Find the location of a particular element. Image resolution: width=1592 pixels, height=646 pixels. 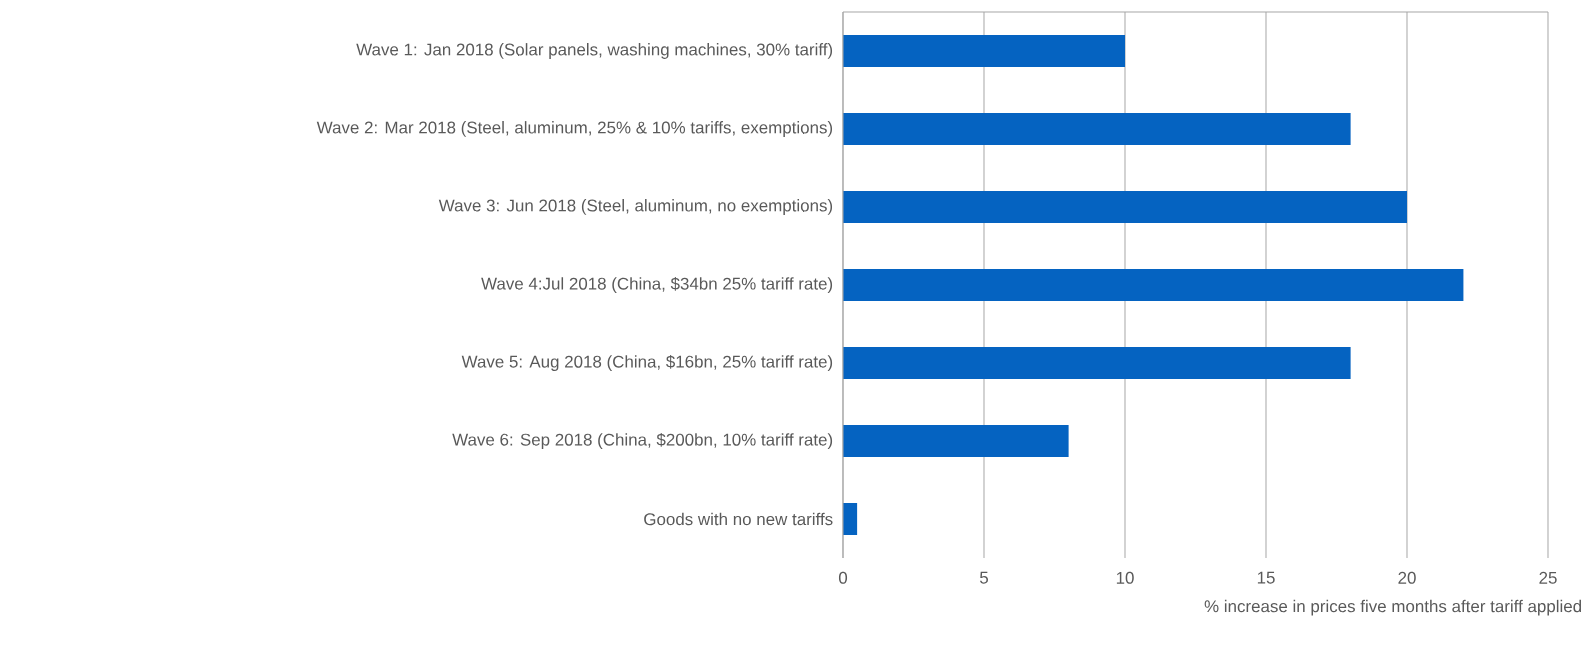

x-axis-title: % increase in prices five months after tariff applied is located at coordinates (1393, 607).